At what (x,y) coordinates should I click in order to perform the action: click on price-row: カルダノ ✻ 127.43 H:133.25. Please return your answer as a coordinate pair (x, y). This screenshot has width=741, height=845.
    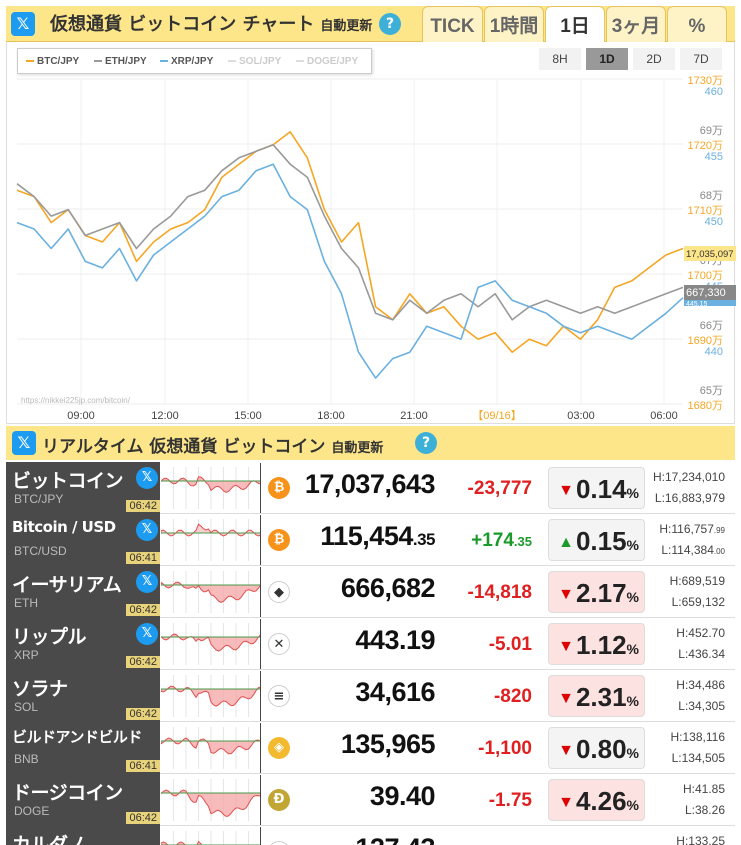
    Looking at the image, I should click on (370, 835).